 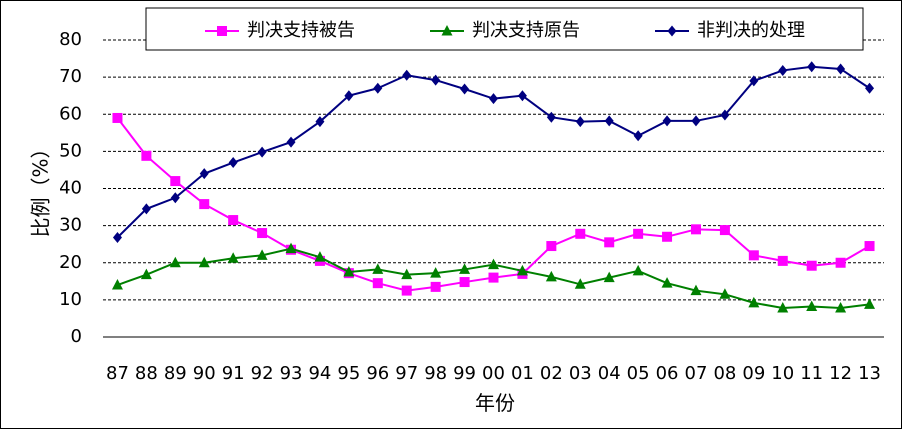 What do you see at coordinates (522, 373) in the screenshot?
I see `x-tick-label: 01` at bounding box center [522, 373].